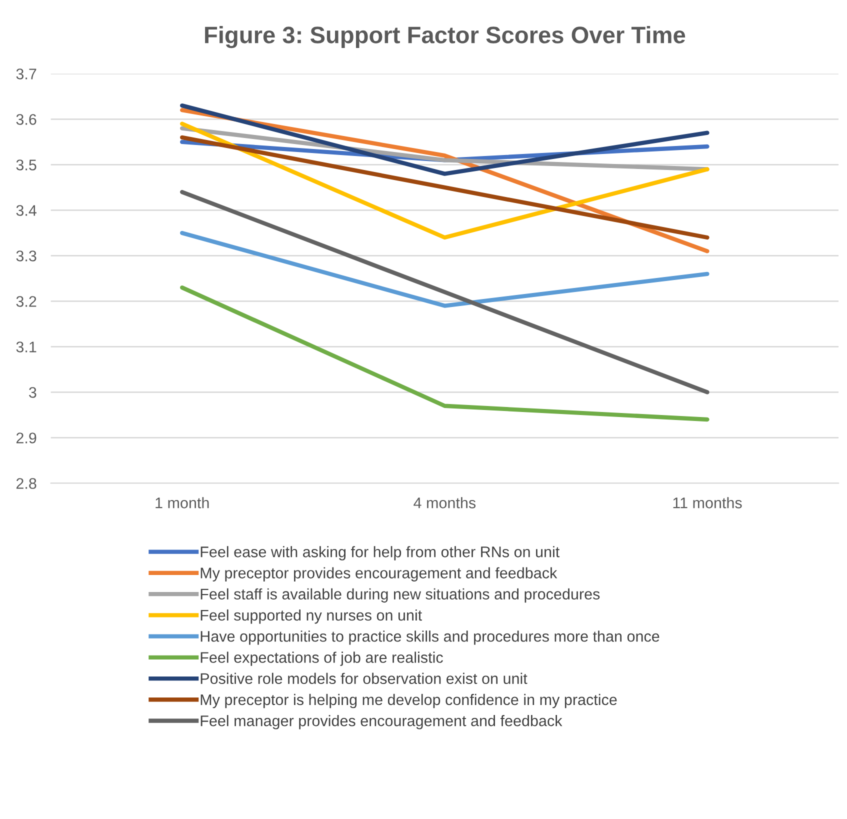 The image size is (847, 819). Describe the element at coordinates (381, 722) in the screenshot. I see `legend-label: Feel manager provides encouragement and feedback` at that location.